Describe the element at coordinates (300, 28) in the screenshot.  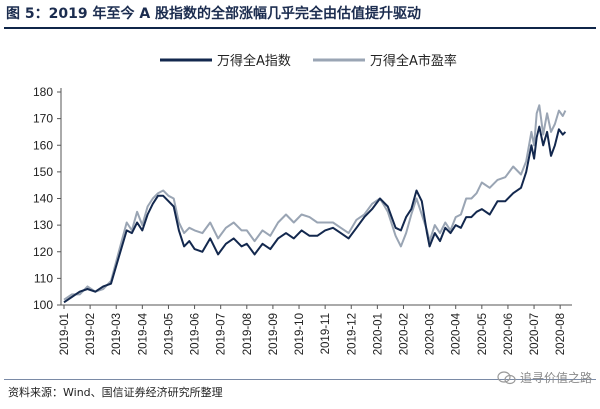
I see `title-divider` at that location.